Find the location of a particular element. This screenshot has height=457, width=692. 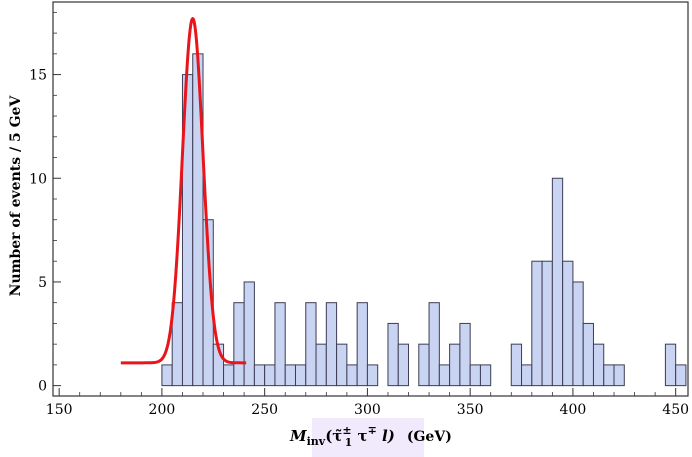

x-tick-label: 150 is located at coordinates (59, 410).